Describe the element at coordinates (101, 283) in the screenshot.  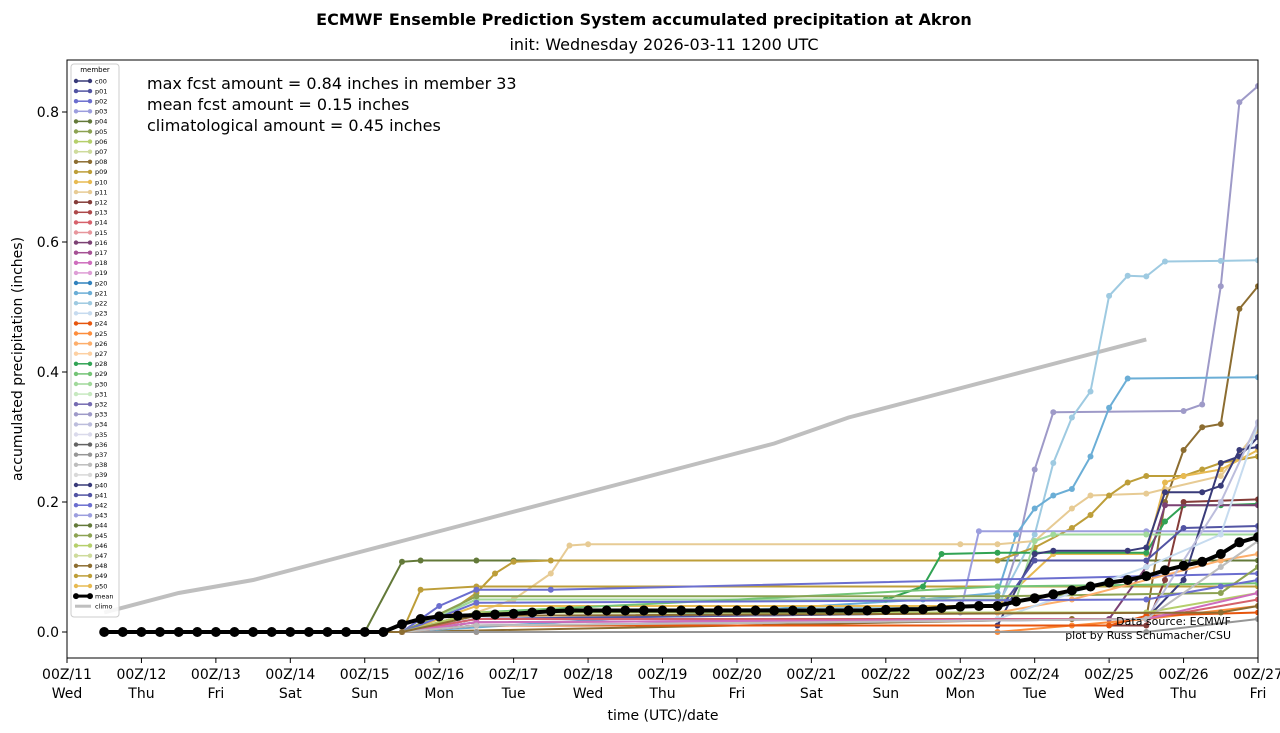
I see `legend-label: p20` at that location.